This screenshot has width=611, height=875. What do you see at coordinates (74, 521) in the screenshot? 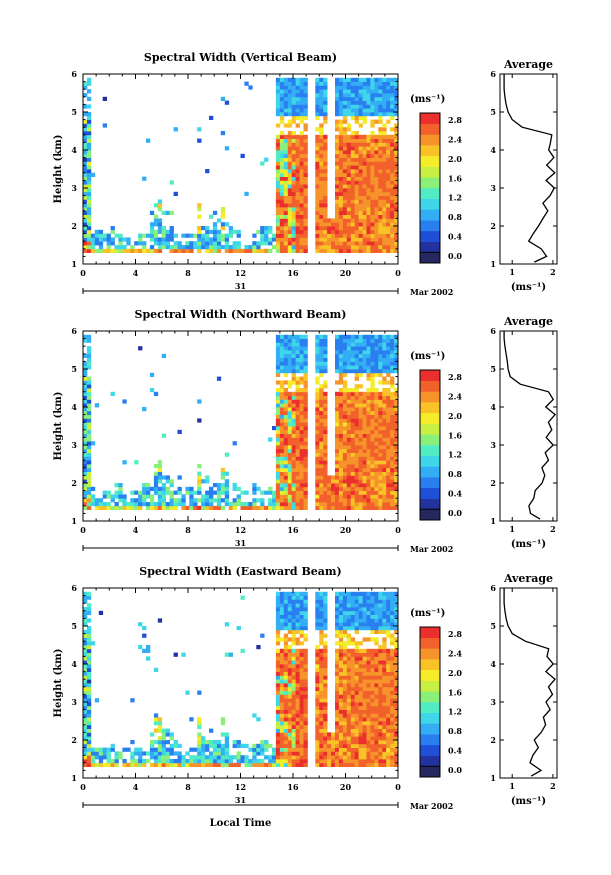
I see `y-tick-label: 1` at bounding box center [74, 521].